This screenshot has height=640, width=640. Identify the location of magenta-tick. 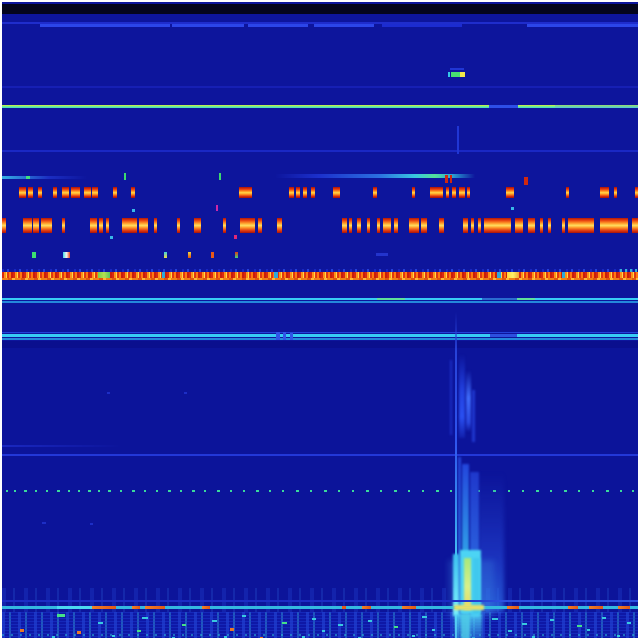
(217, 208).